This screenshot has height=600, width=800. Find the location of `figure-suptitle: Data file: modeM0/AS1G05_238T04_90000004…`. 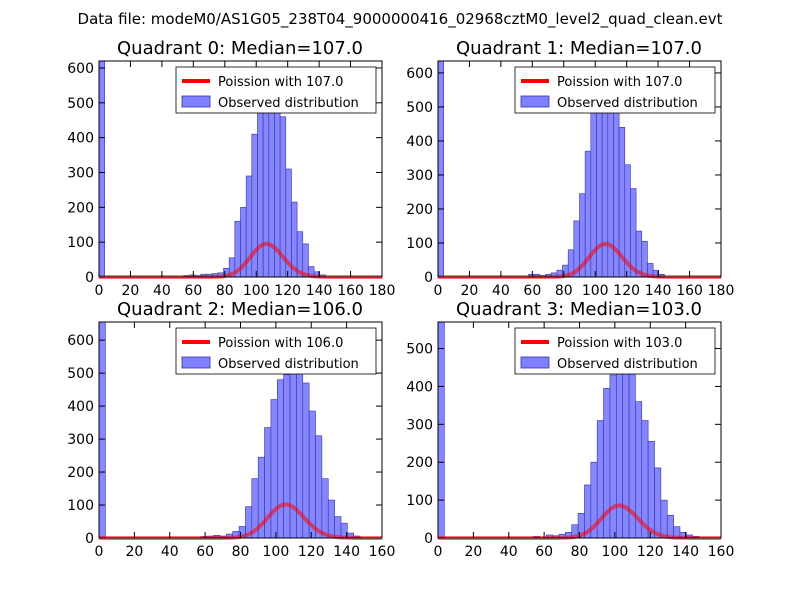

figure-suptitle: Data file: modeM0/AS1G05_238T04_90000004… is located at coordinates (400, 19).